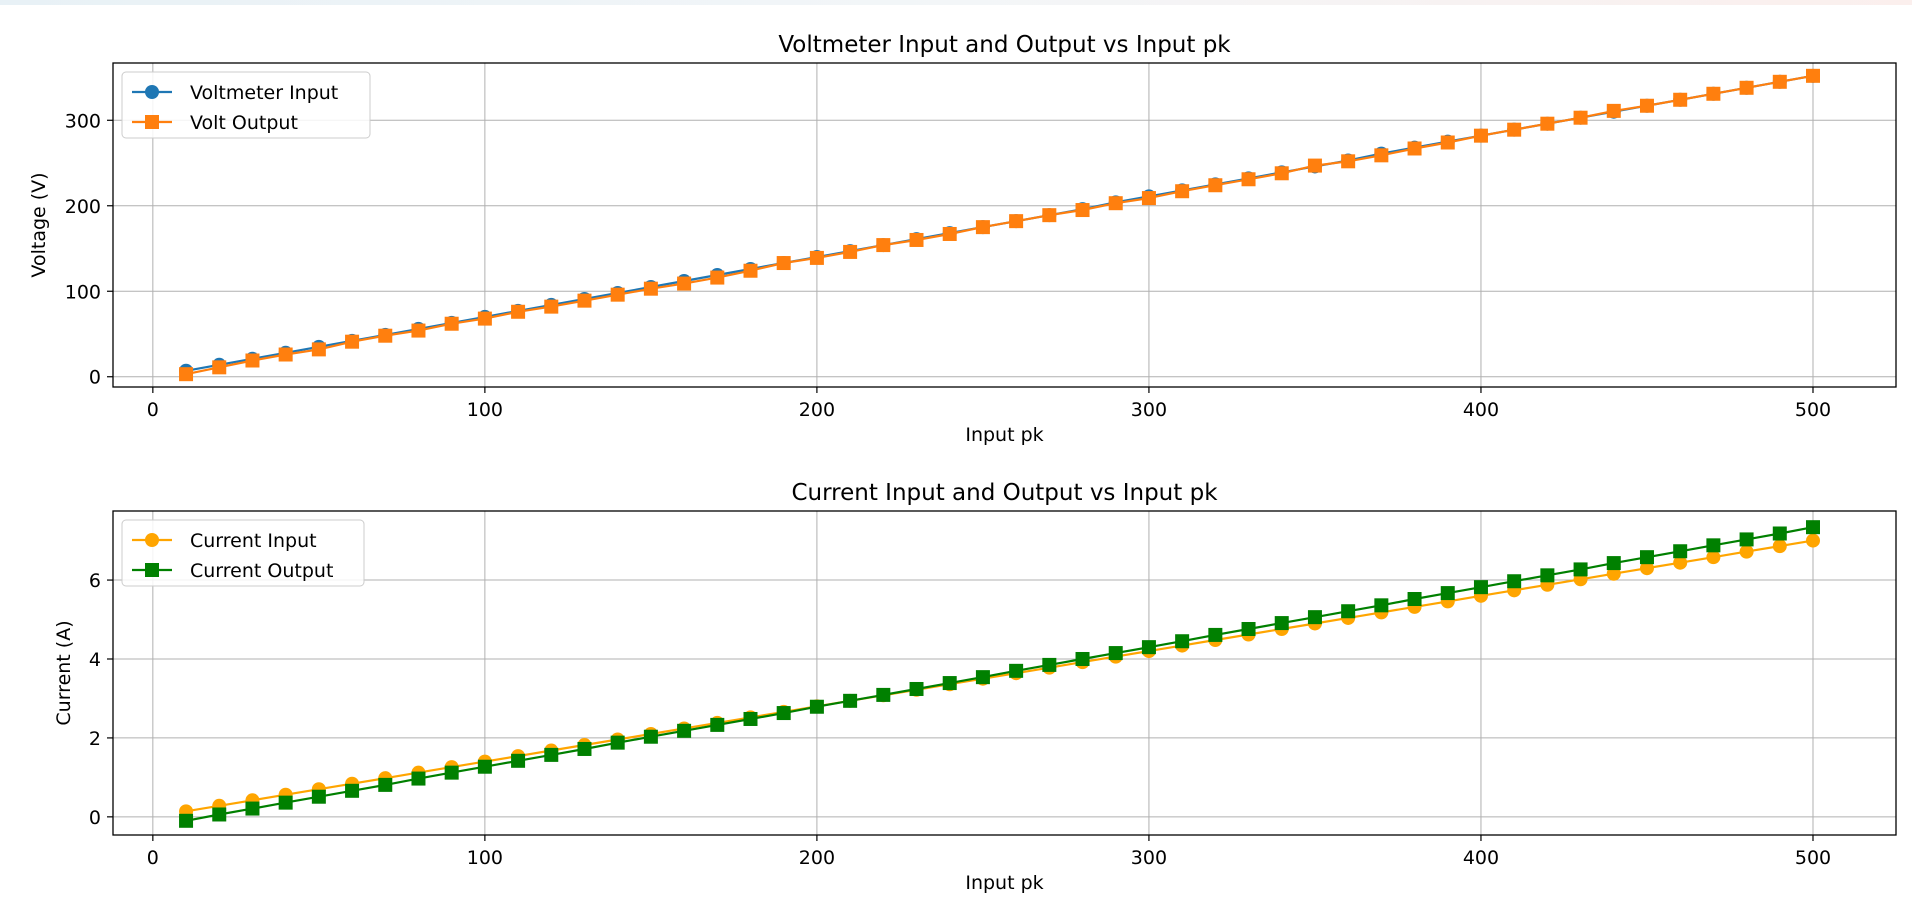 Image resolution: width=1912 pixels, height=917 pixels. Describe the element at coordinates (817, 858) in the screenshot. I see `x-tick-label: 200` at that location.